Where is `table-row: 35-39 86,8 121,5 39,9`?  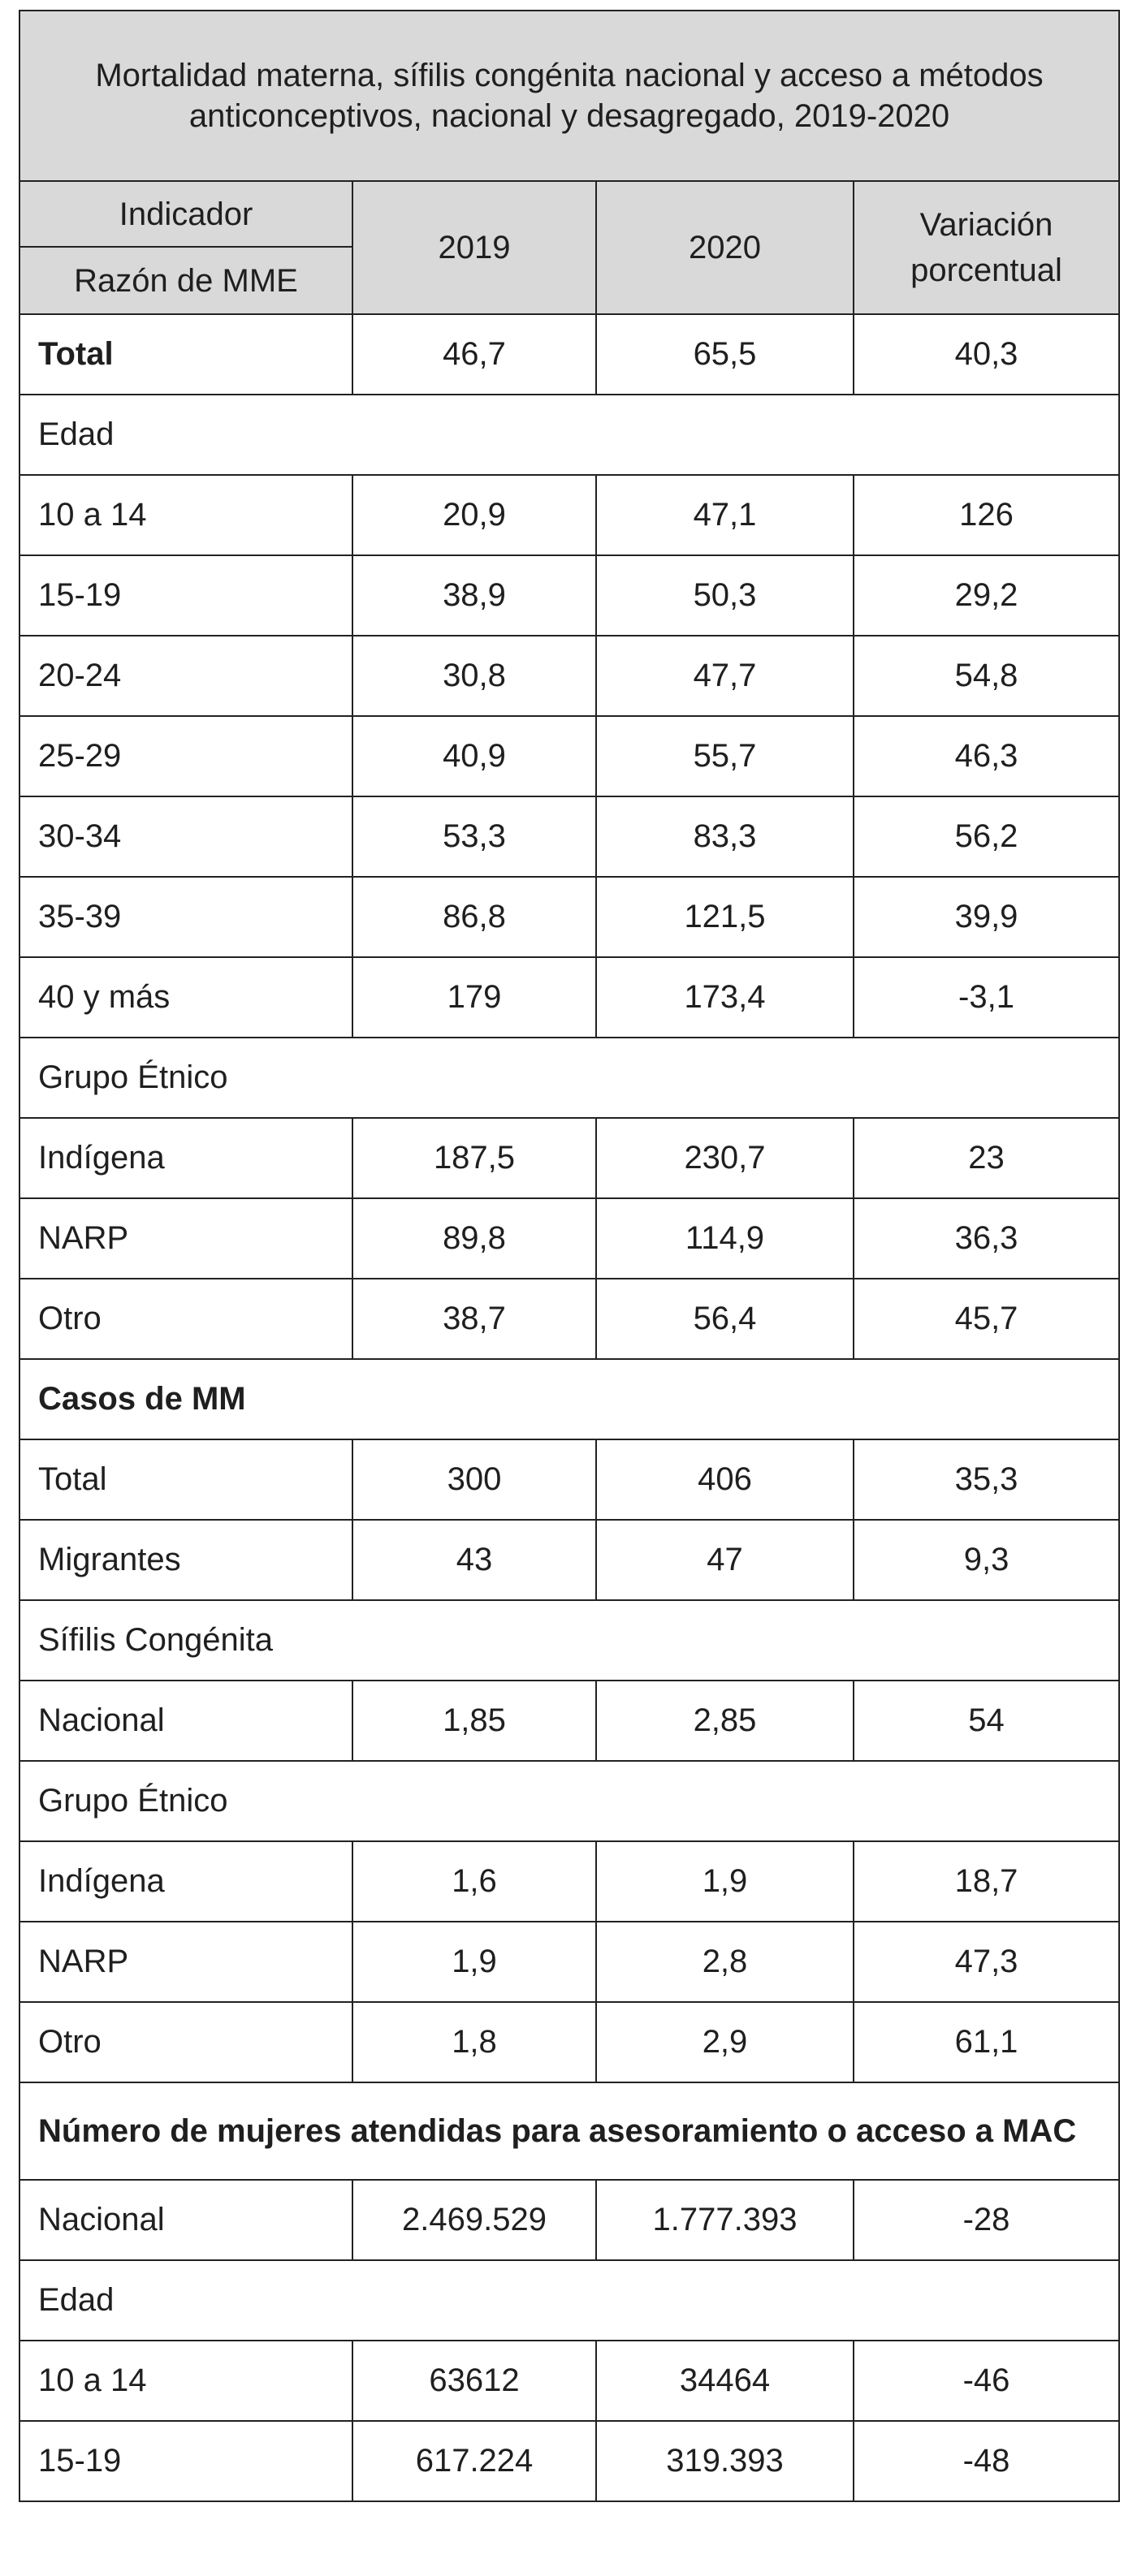
table-row: 35-39 86,8 121,5 39,9 is located at coordinates (570, 917).